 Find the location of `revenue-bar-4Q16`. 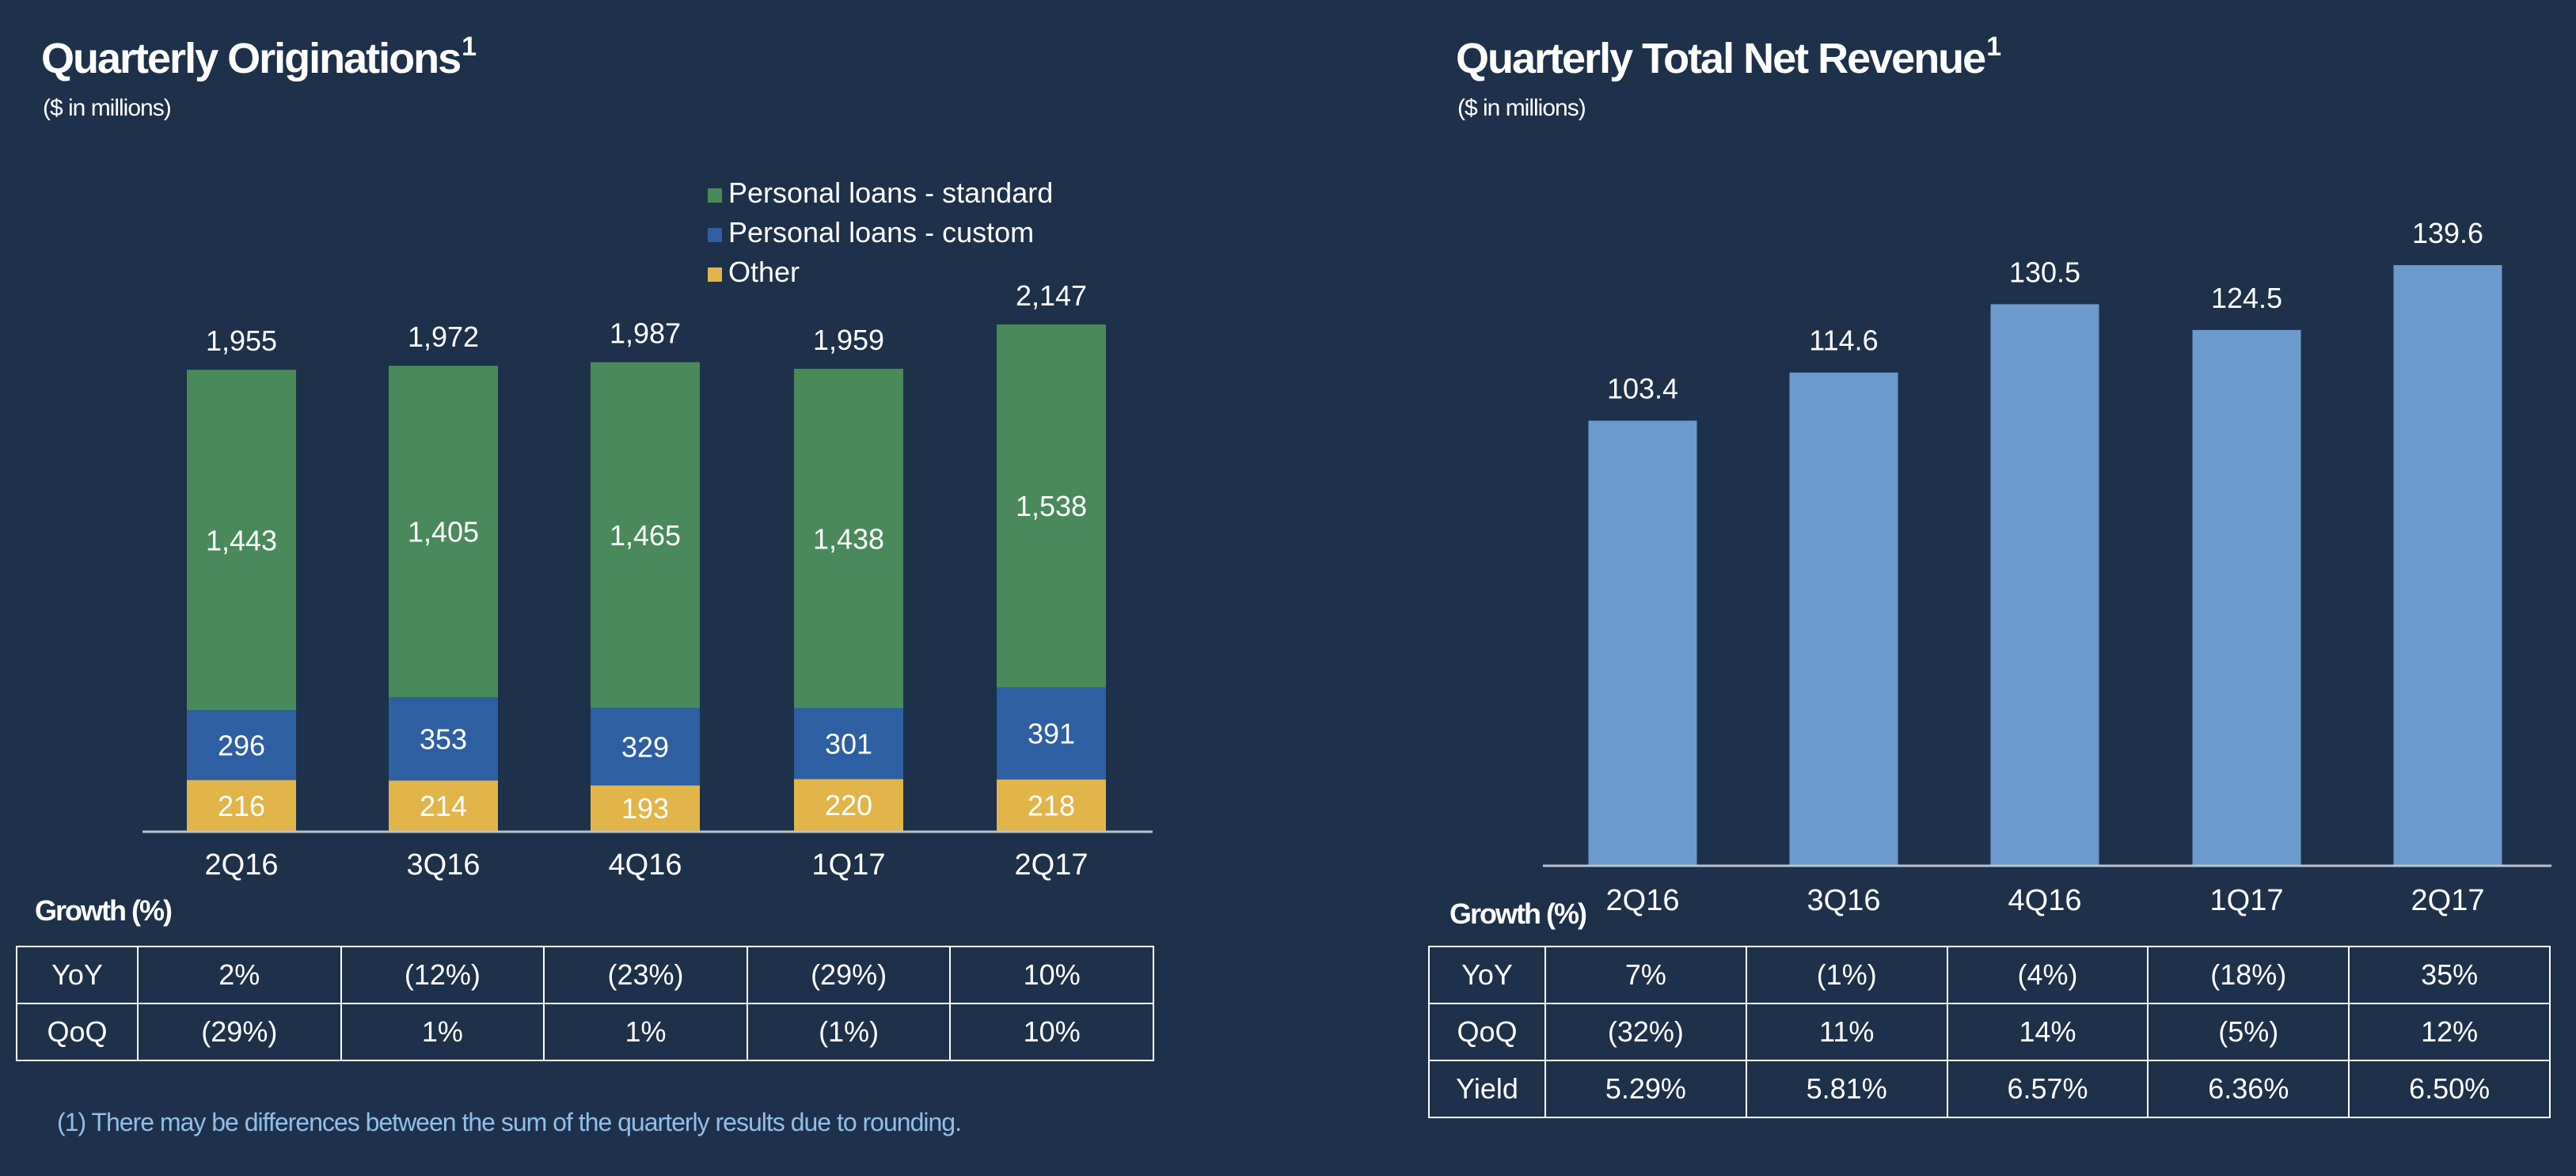

revenue-bar-4Q16 is located at coordinates (2044, 585).